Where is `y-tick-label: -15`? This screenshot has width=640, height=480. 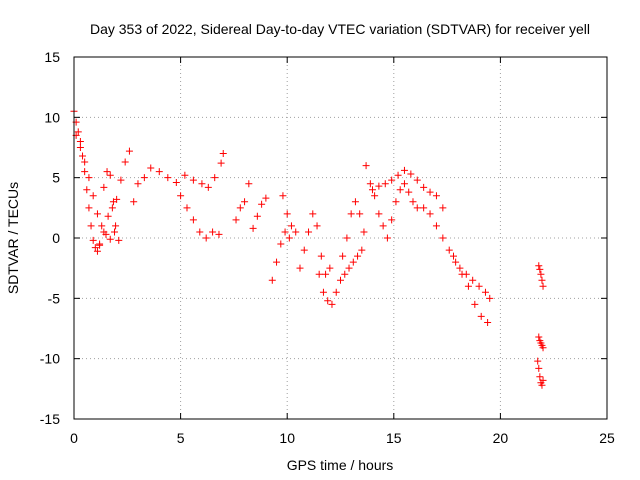 y-tick-label: -15 is located at coordinates (50, 419).